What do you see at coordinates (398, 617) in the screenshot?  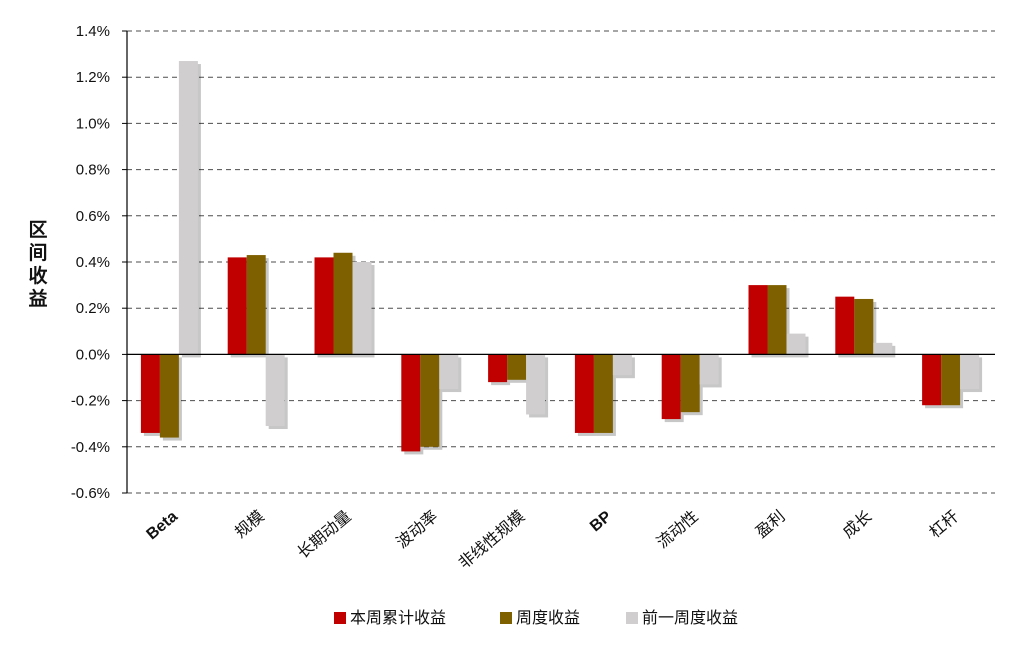 I see `legend-label: 本周累计收益` at bounding box center [398, 617].